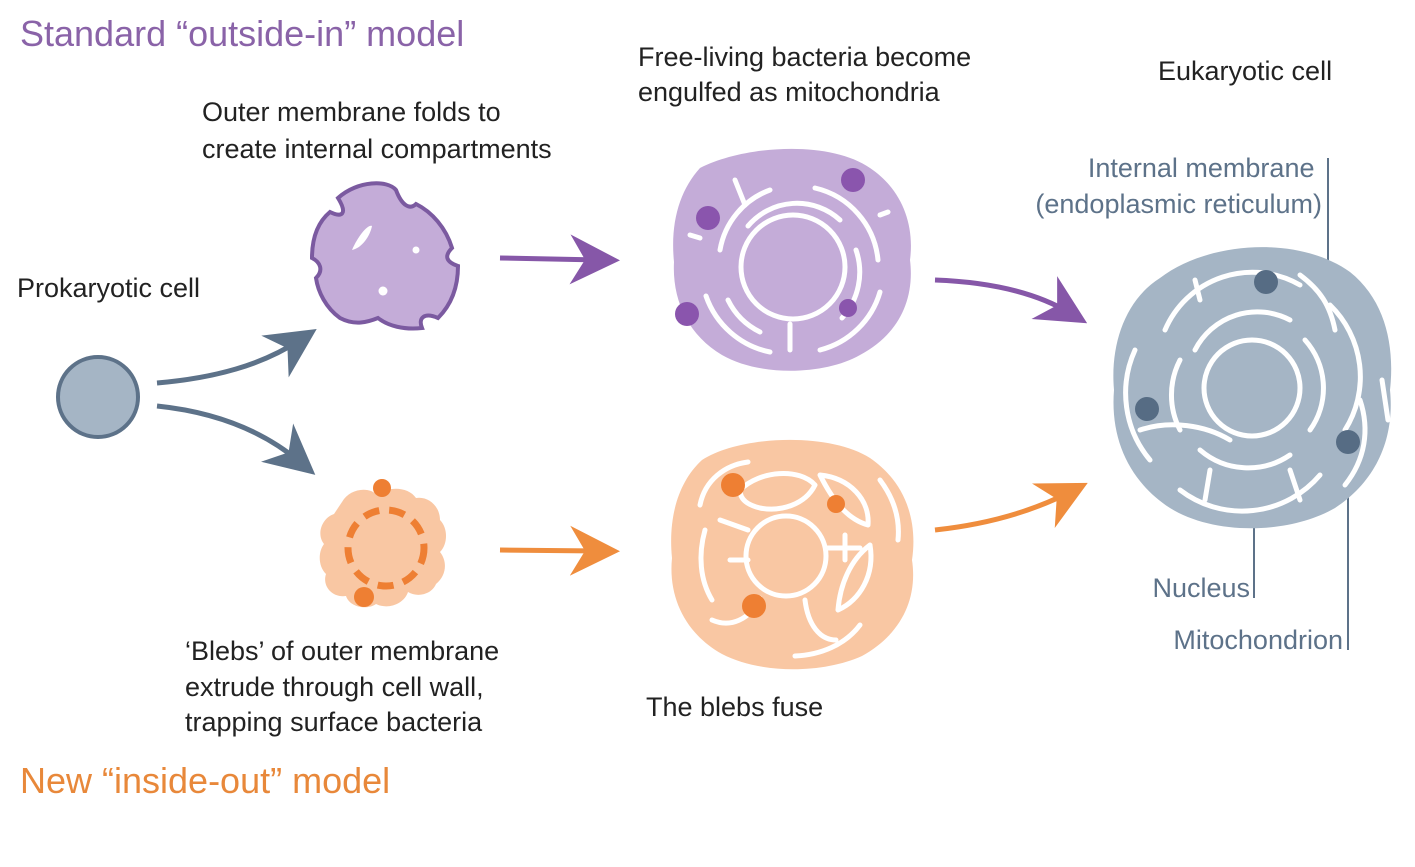 This screenshot has width=1415, height=867. I want to click on mitochondrion-label: Mitochondrion, so click(1258, 640).